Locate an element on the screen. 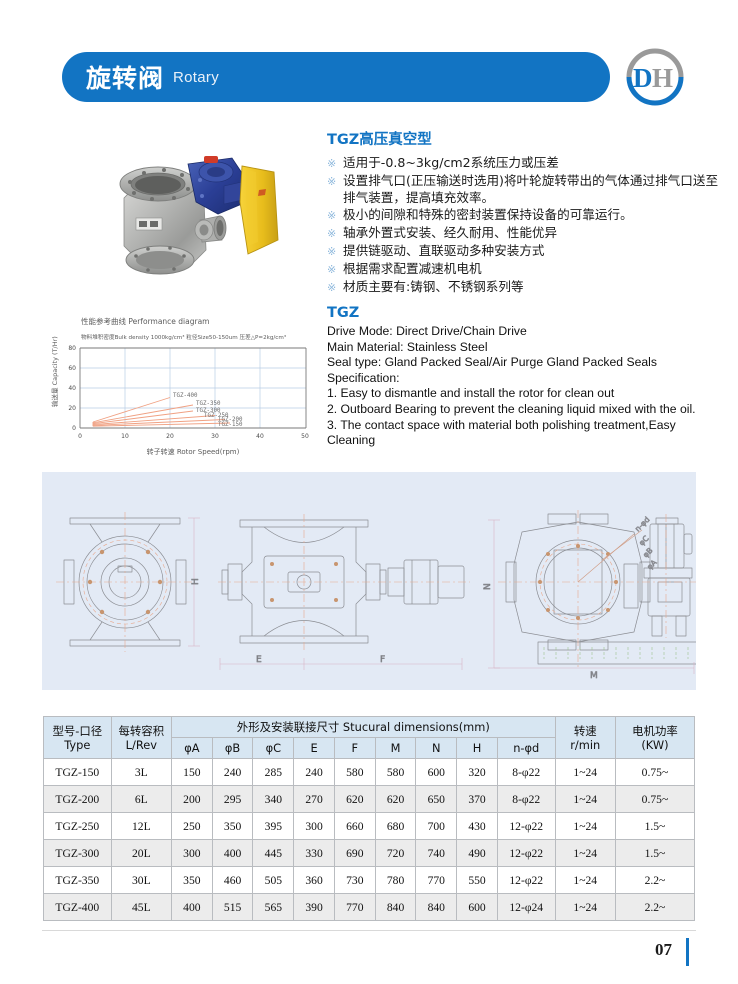  cell-phi-b: 350 is located at coordinates (232, 826).